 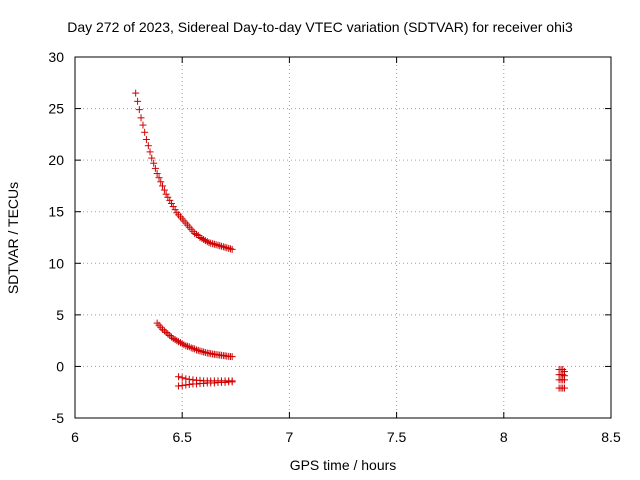 I want to click on x-tick-label: 6, so click(x=75, y=437).